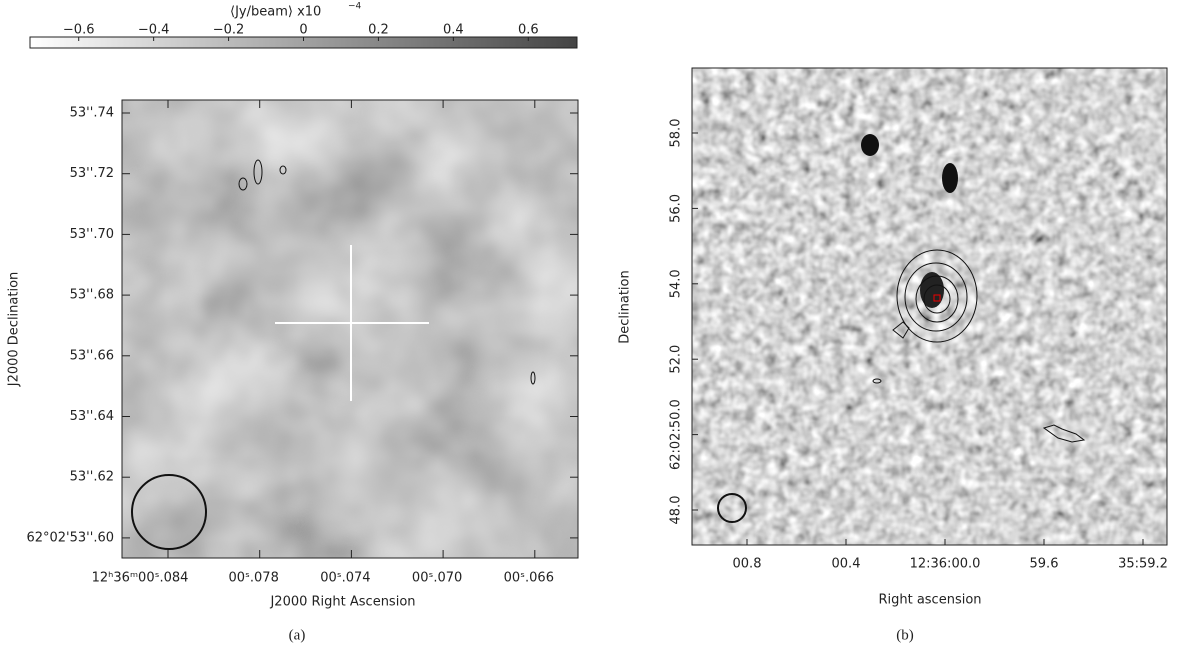 This screenshot has width=1200, height=655. I want to click on y-tick-label: 53''.70, so click(92, 234).